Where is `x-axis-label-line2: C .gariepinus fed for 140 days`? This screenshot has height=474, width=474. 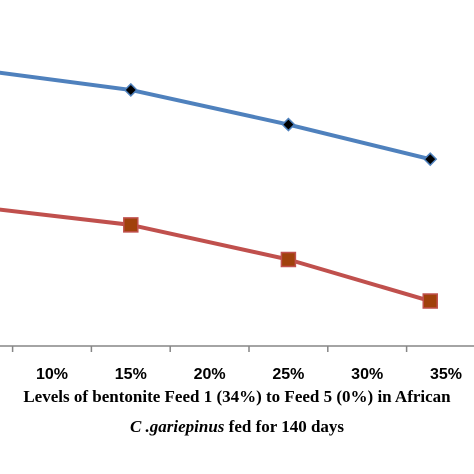 x-axis-label-line2: C .gariepinus fed for 140 days is located at coordinates (237, 426).